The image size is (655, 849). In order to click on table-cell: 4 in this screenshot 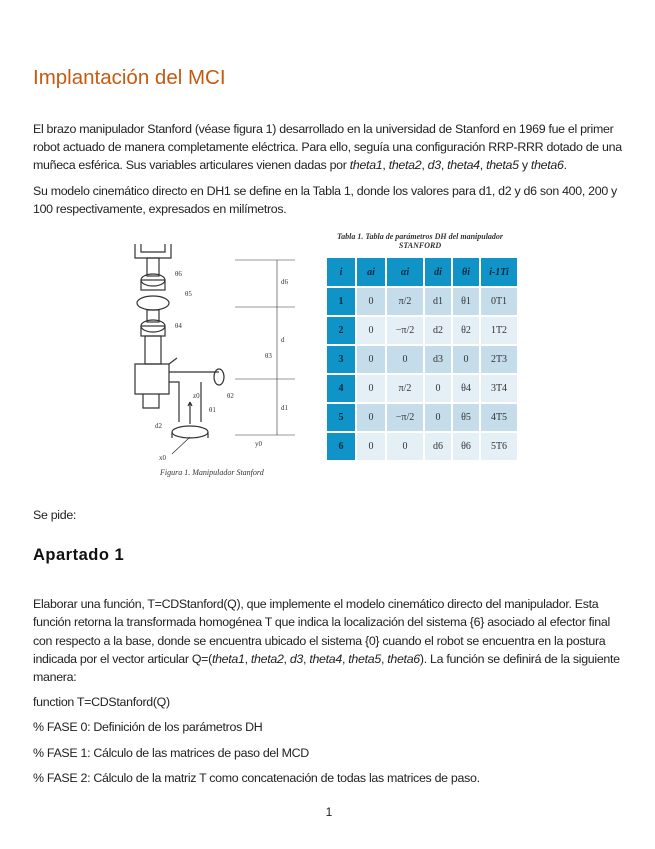, I will do `click(341, 389)`.